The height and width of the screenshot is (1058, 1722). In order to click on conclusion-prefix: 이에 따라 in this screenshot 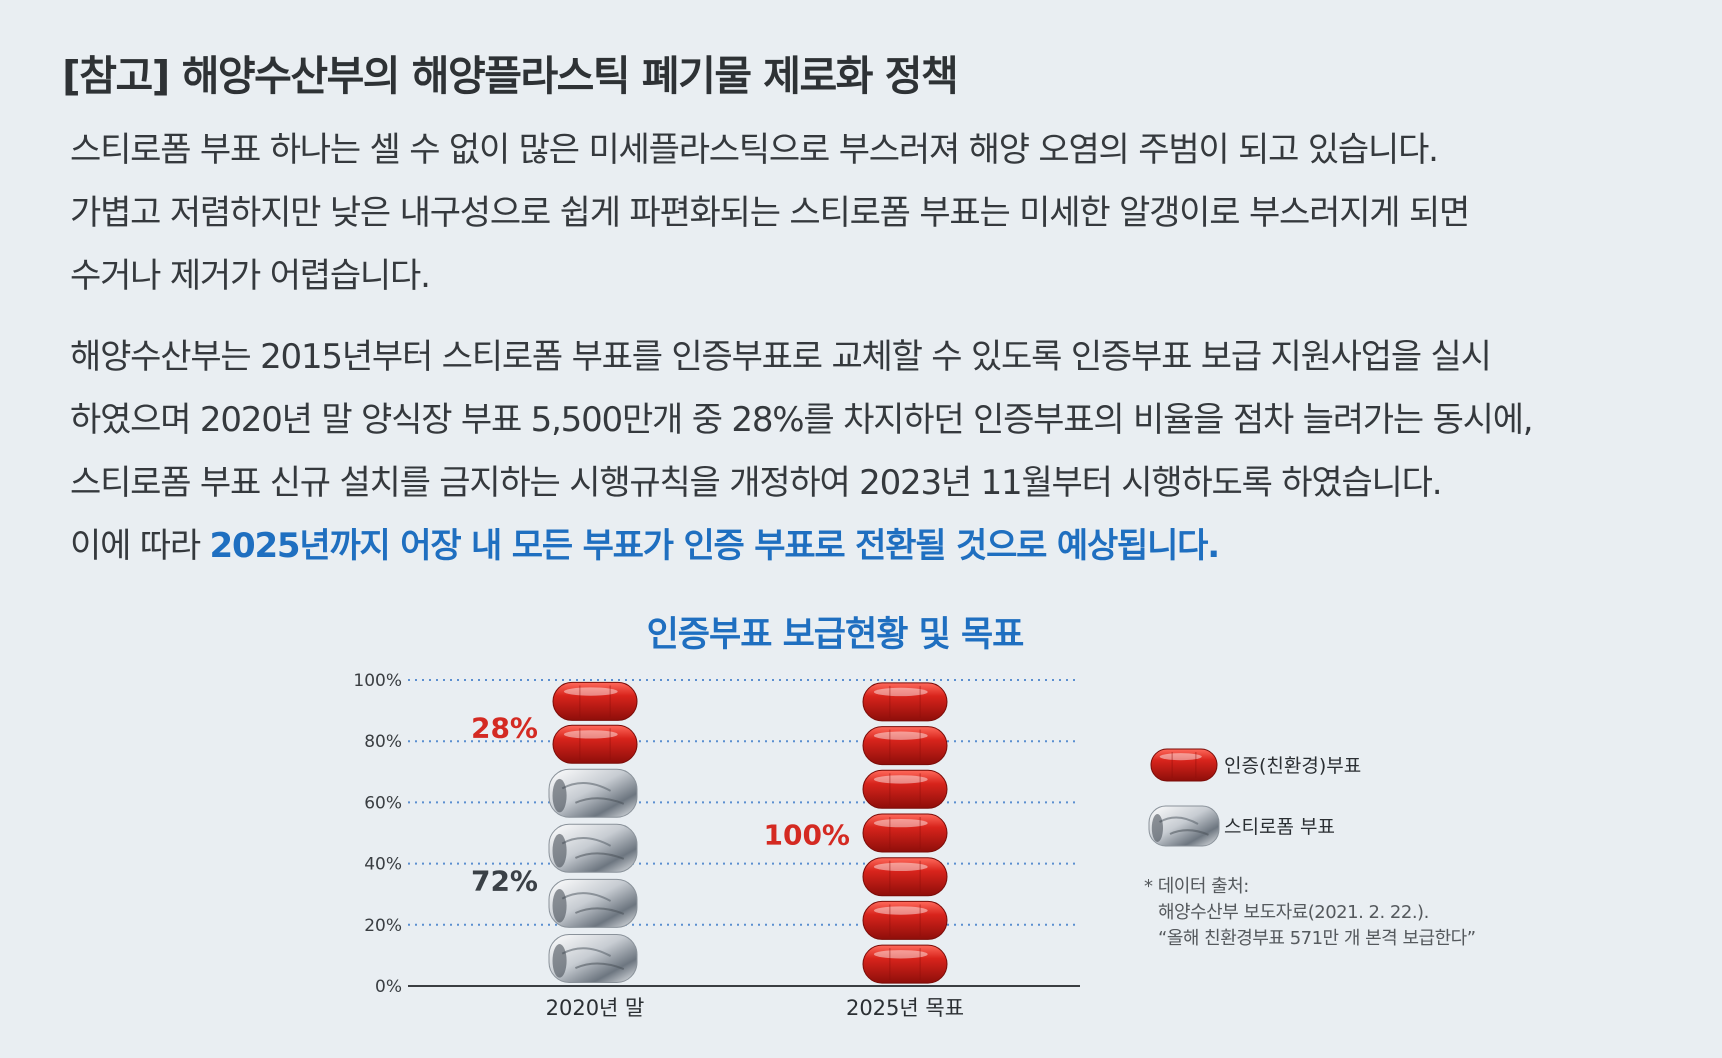, I will do `click(140, 546)`.